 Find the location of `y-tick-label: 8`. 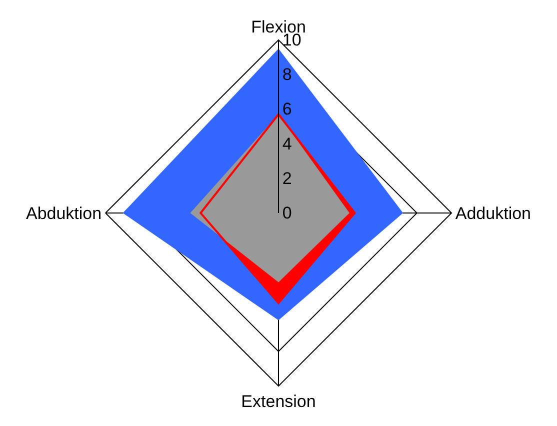

y-tick-label: 8 is located at coordinates (287, 74).